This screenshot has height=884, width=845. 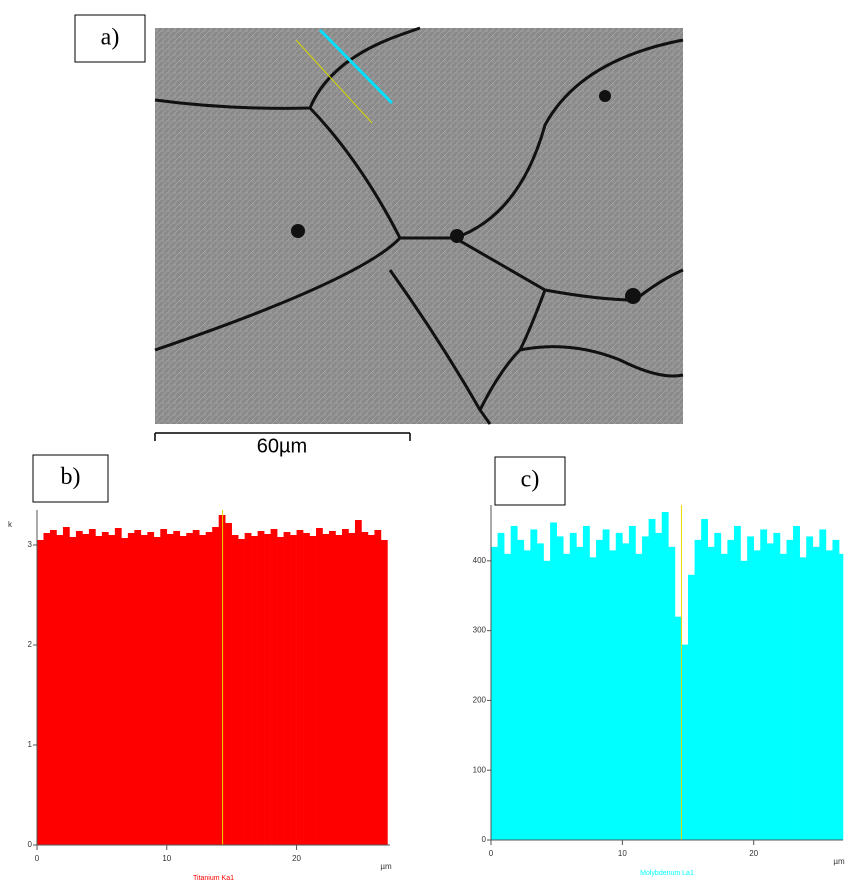 I want to click on legend-label: Molybdenum La1, so click(x=667, y=873).